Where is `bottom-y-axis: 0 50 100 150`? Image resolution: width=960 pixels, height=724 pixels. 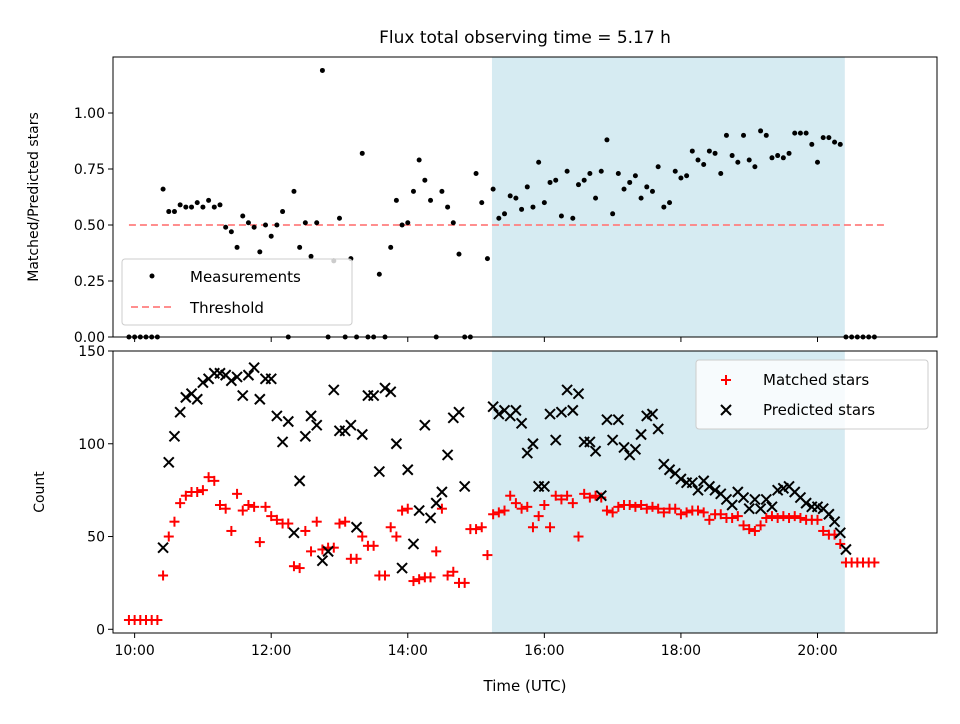 bottom-y-axis: 0 50 100 150 is located at coordinates (95, 491).